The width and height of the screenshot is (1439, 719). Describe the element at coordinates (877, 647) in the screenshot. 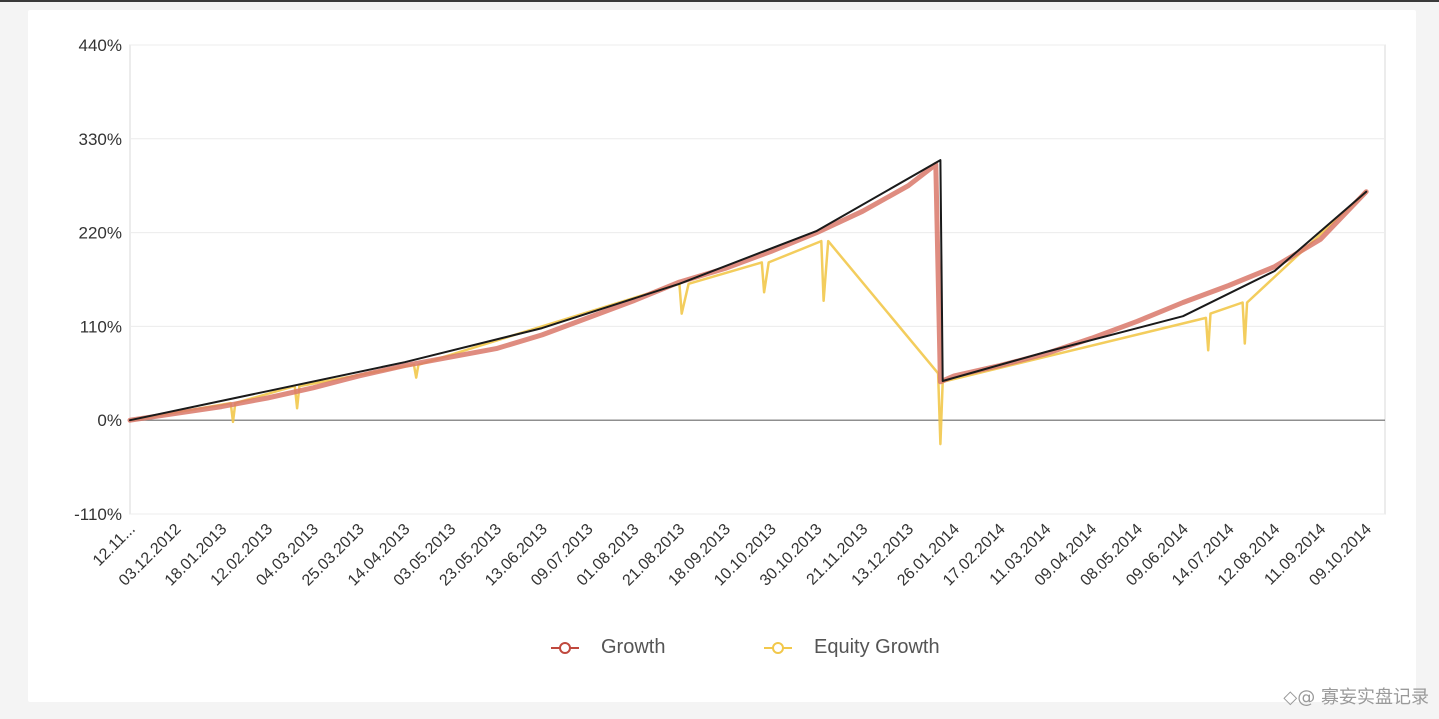

I see `legend-label-equity-growth: Equity Growth` at that location.